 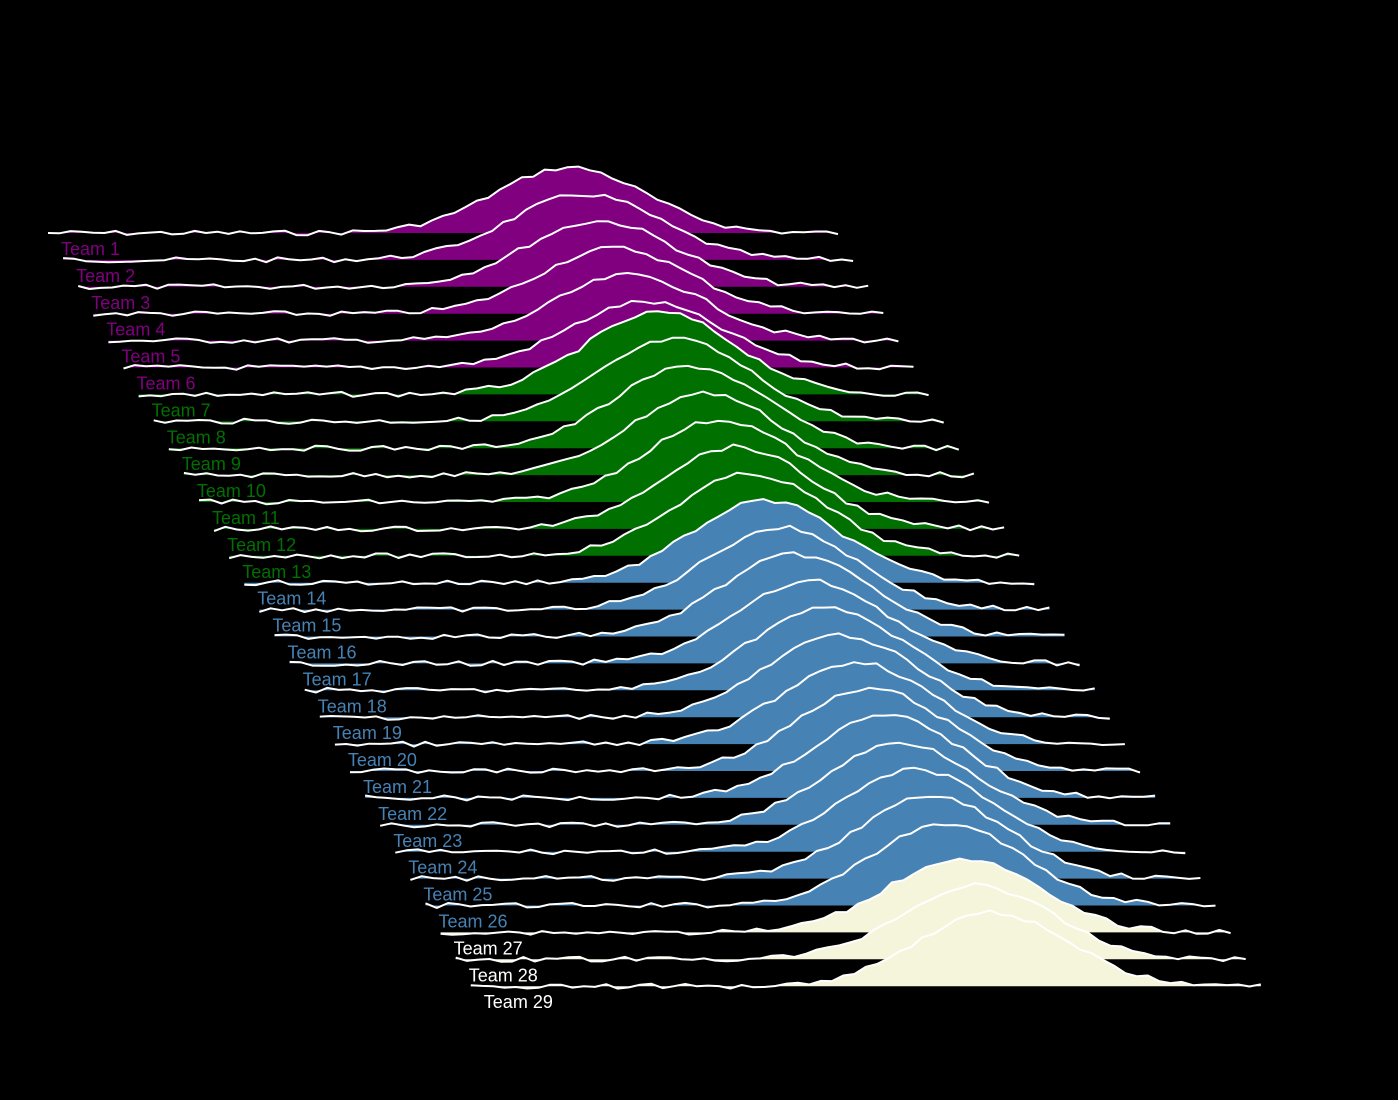 What do you see at coordinates (337, 679) in the screenshot?
I see `series-label-team-17: Team 17` at bounding box center [337, 679].